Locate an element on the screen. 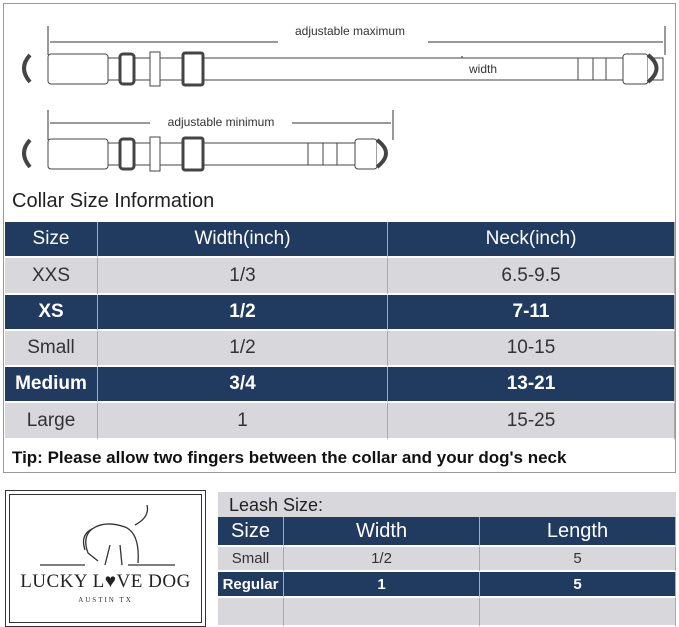 The width and height of the screenshot is (679, 627). collar-min-drawing is located at coordinates (205, 154).